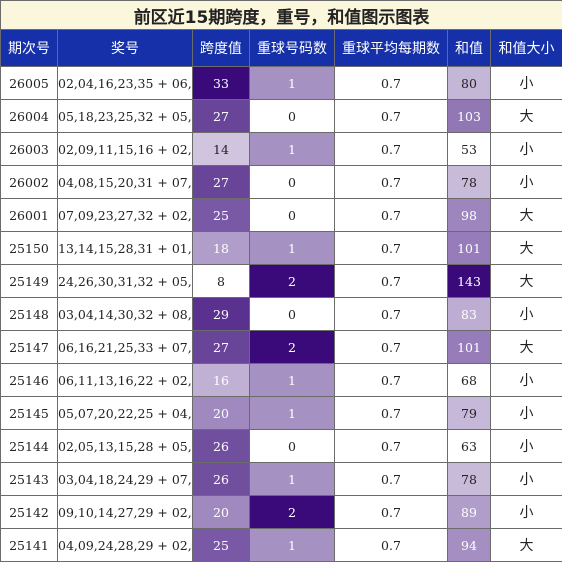 Image resolution: width=562 pixels, height=562 pixels. I want to click on issue-cell: 25147, so click(29, 347).